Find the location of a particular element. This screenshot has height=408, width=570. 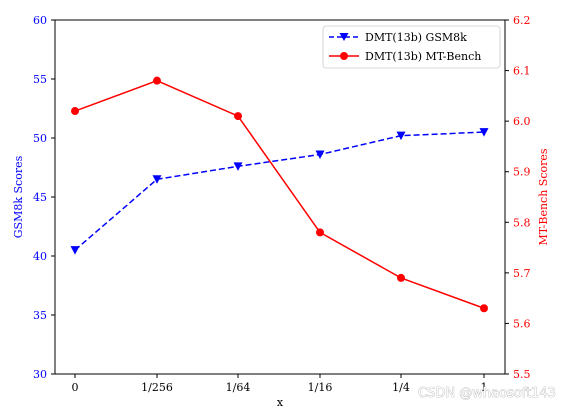

legend-marker-gsm8k is located at coordinates (344, 37).